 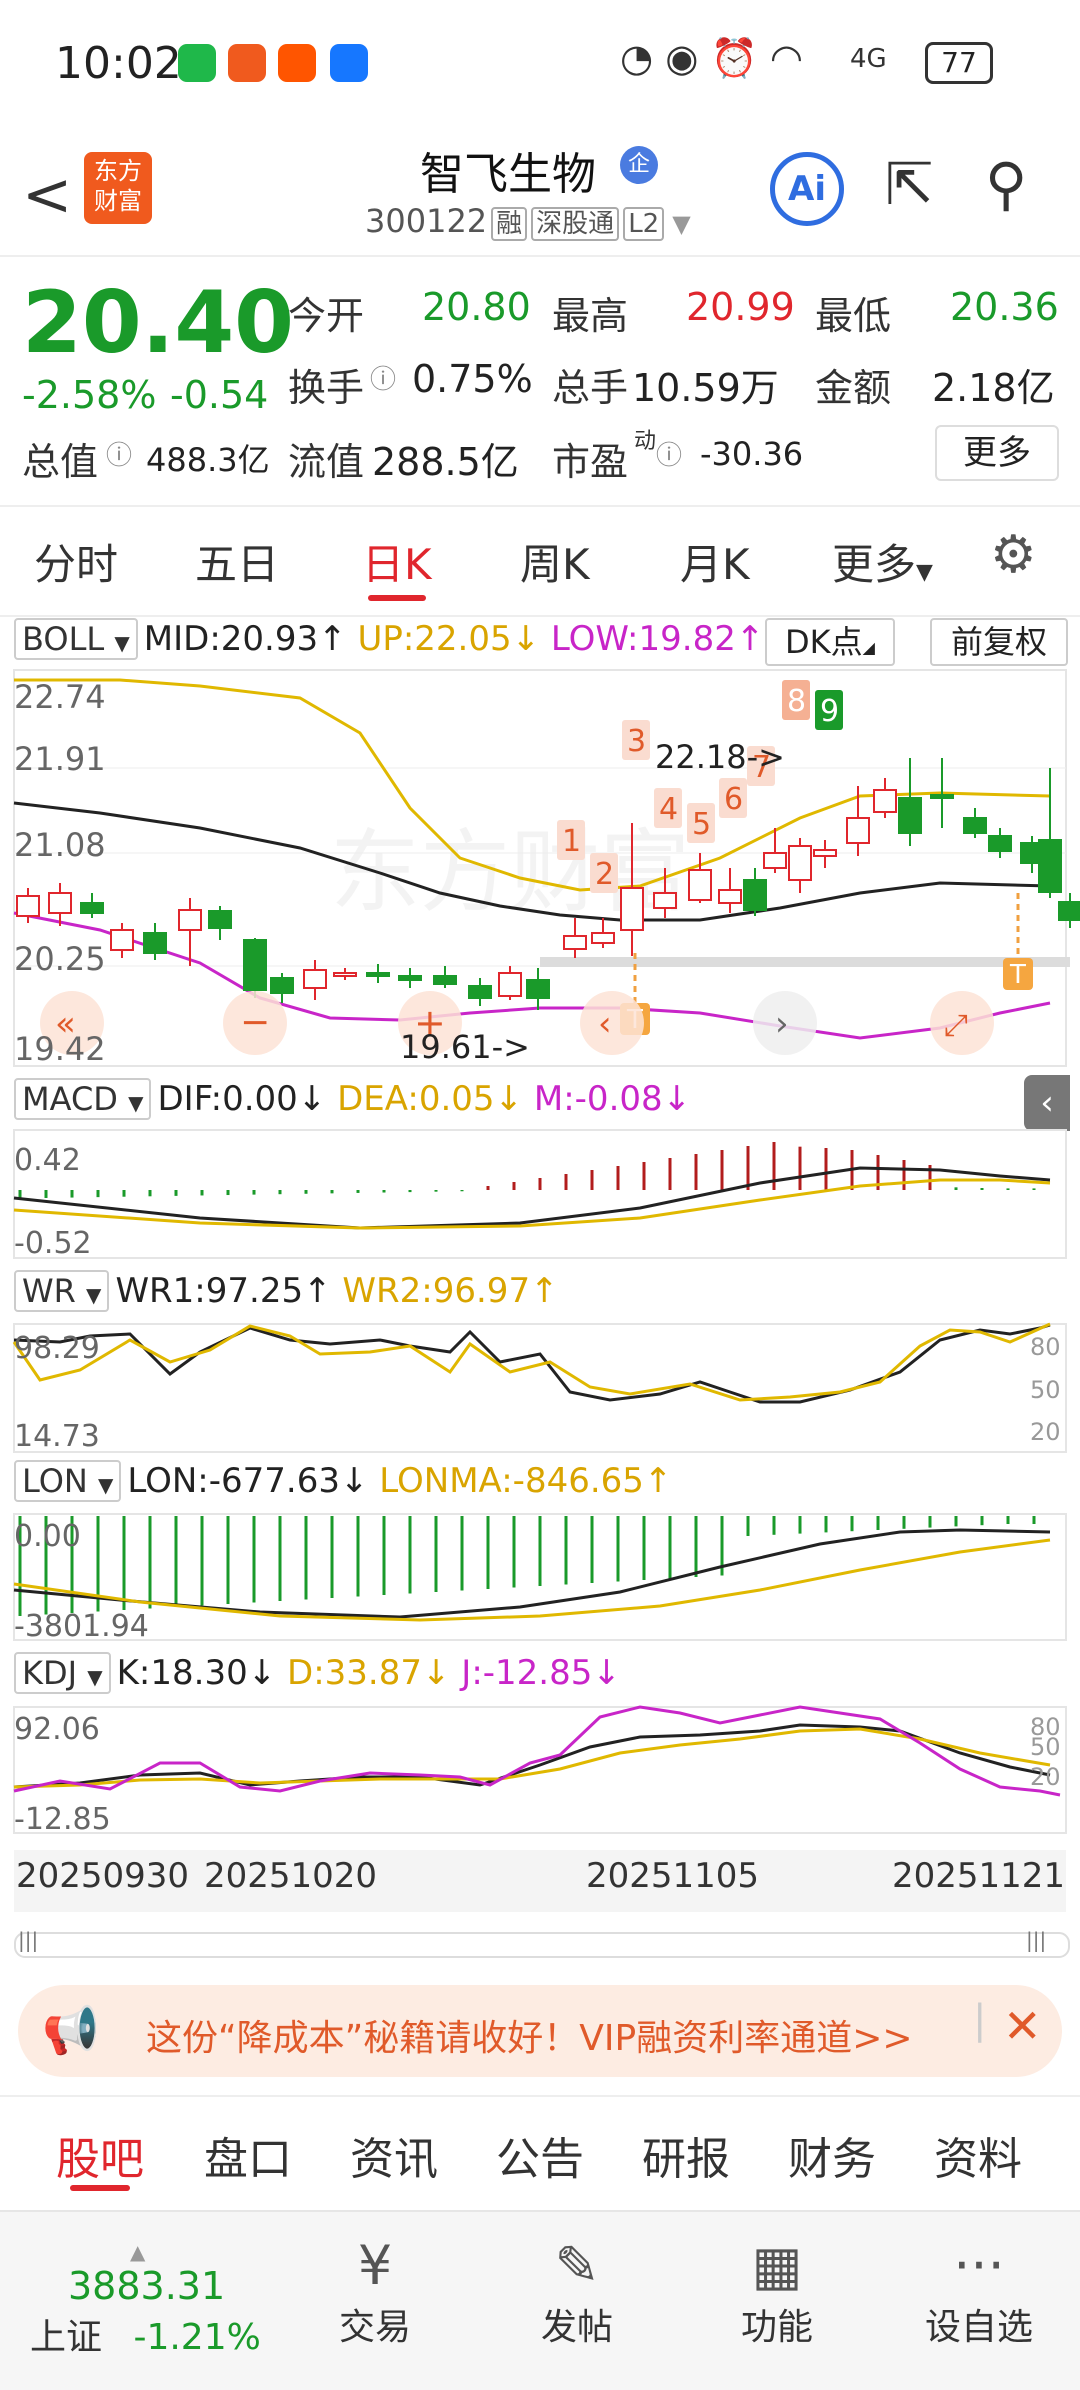 I want to click on tab-daily-k: 日K, so click(x=397, y=564).